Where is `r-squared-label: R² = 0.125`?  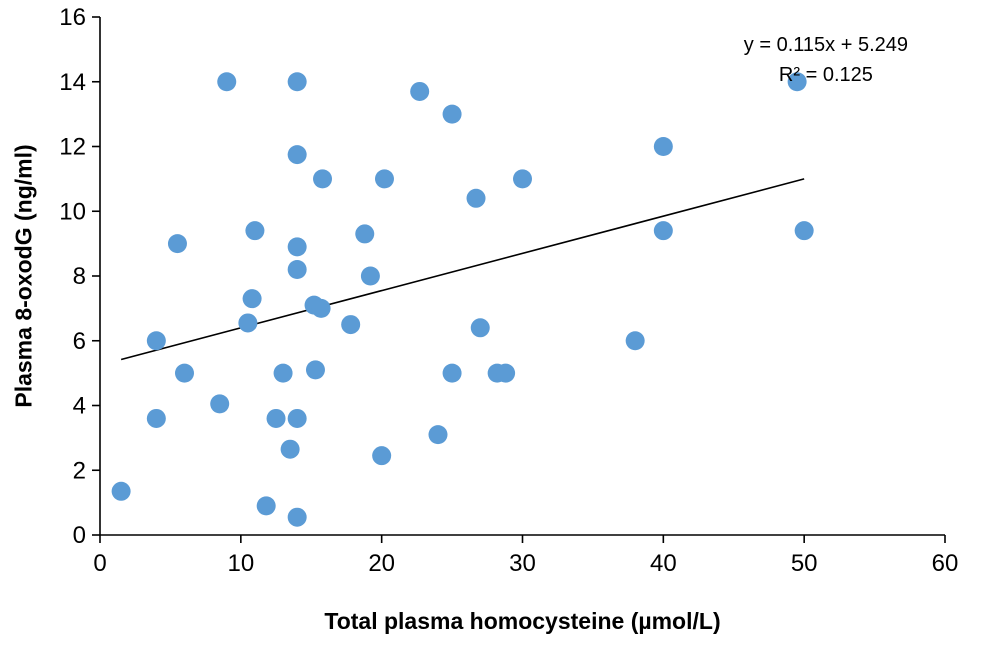
r-squared-label: R² = 0.125 is located at coordinates (825, 75).